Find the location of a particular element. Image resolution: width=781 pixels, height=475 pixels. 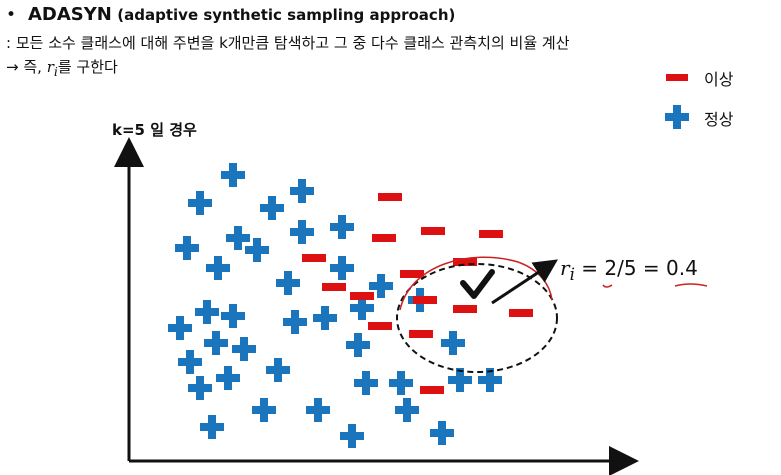

neighborhood-circle is located at coordinates (477, 318).